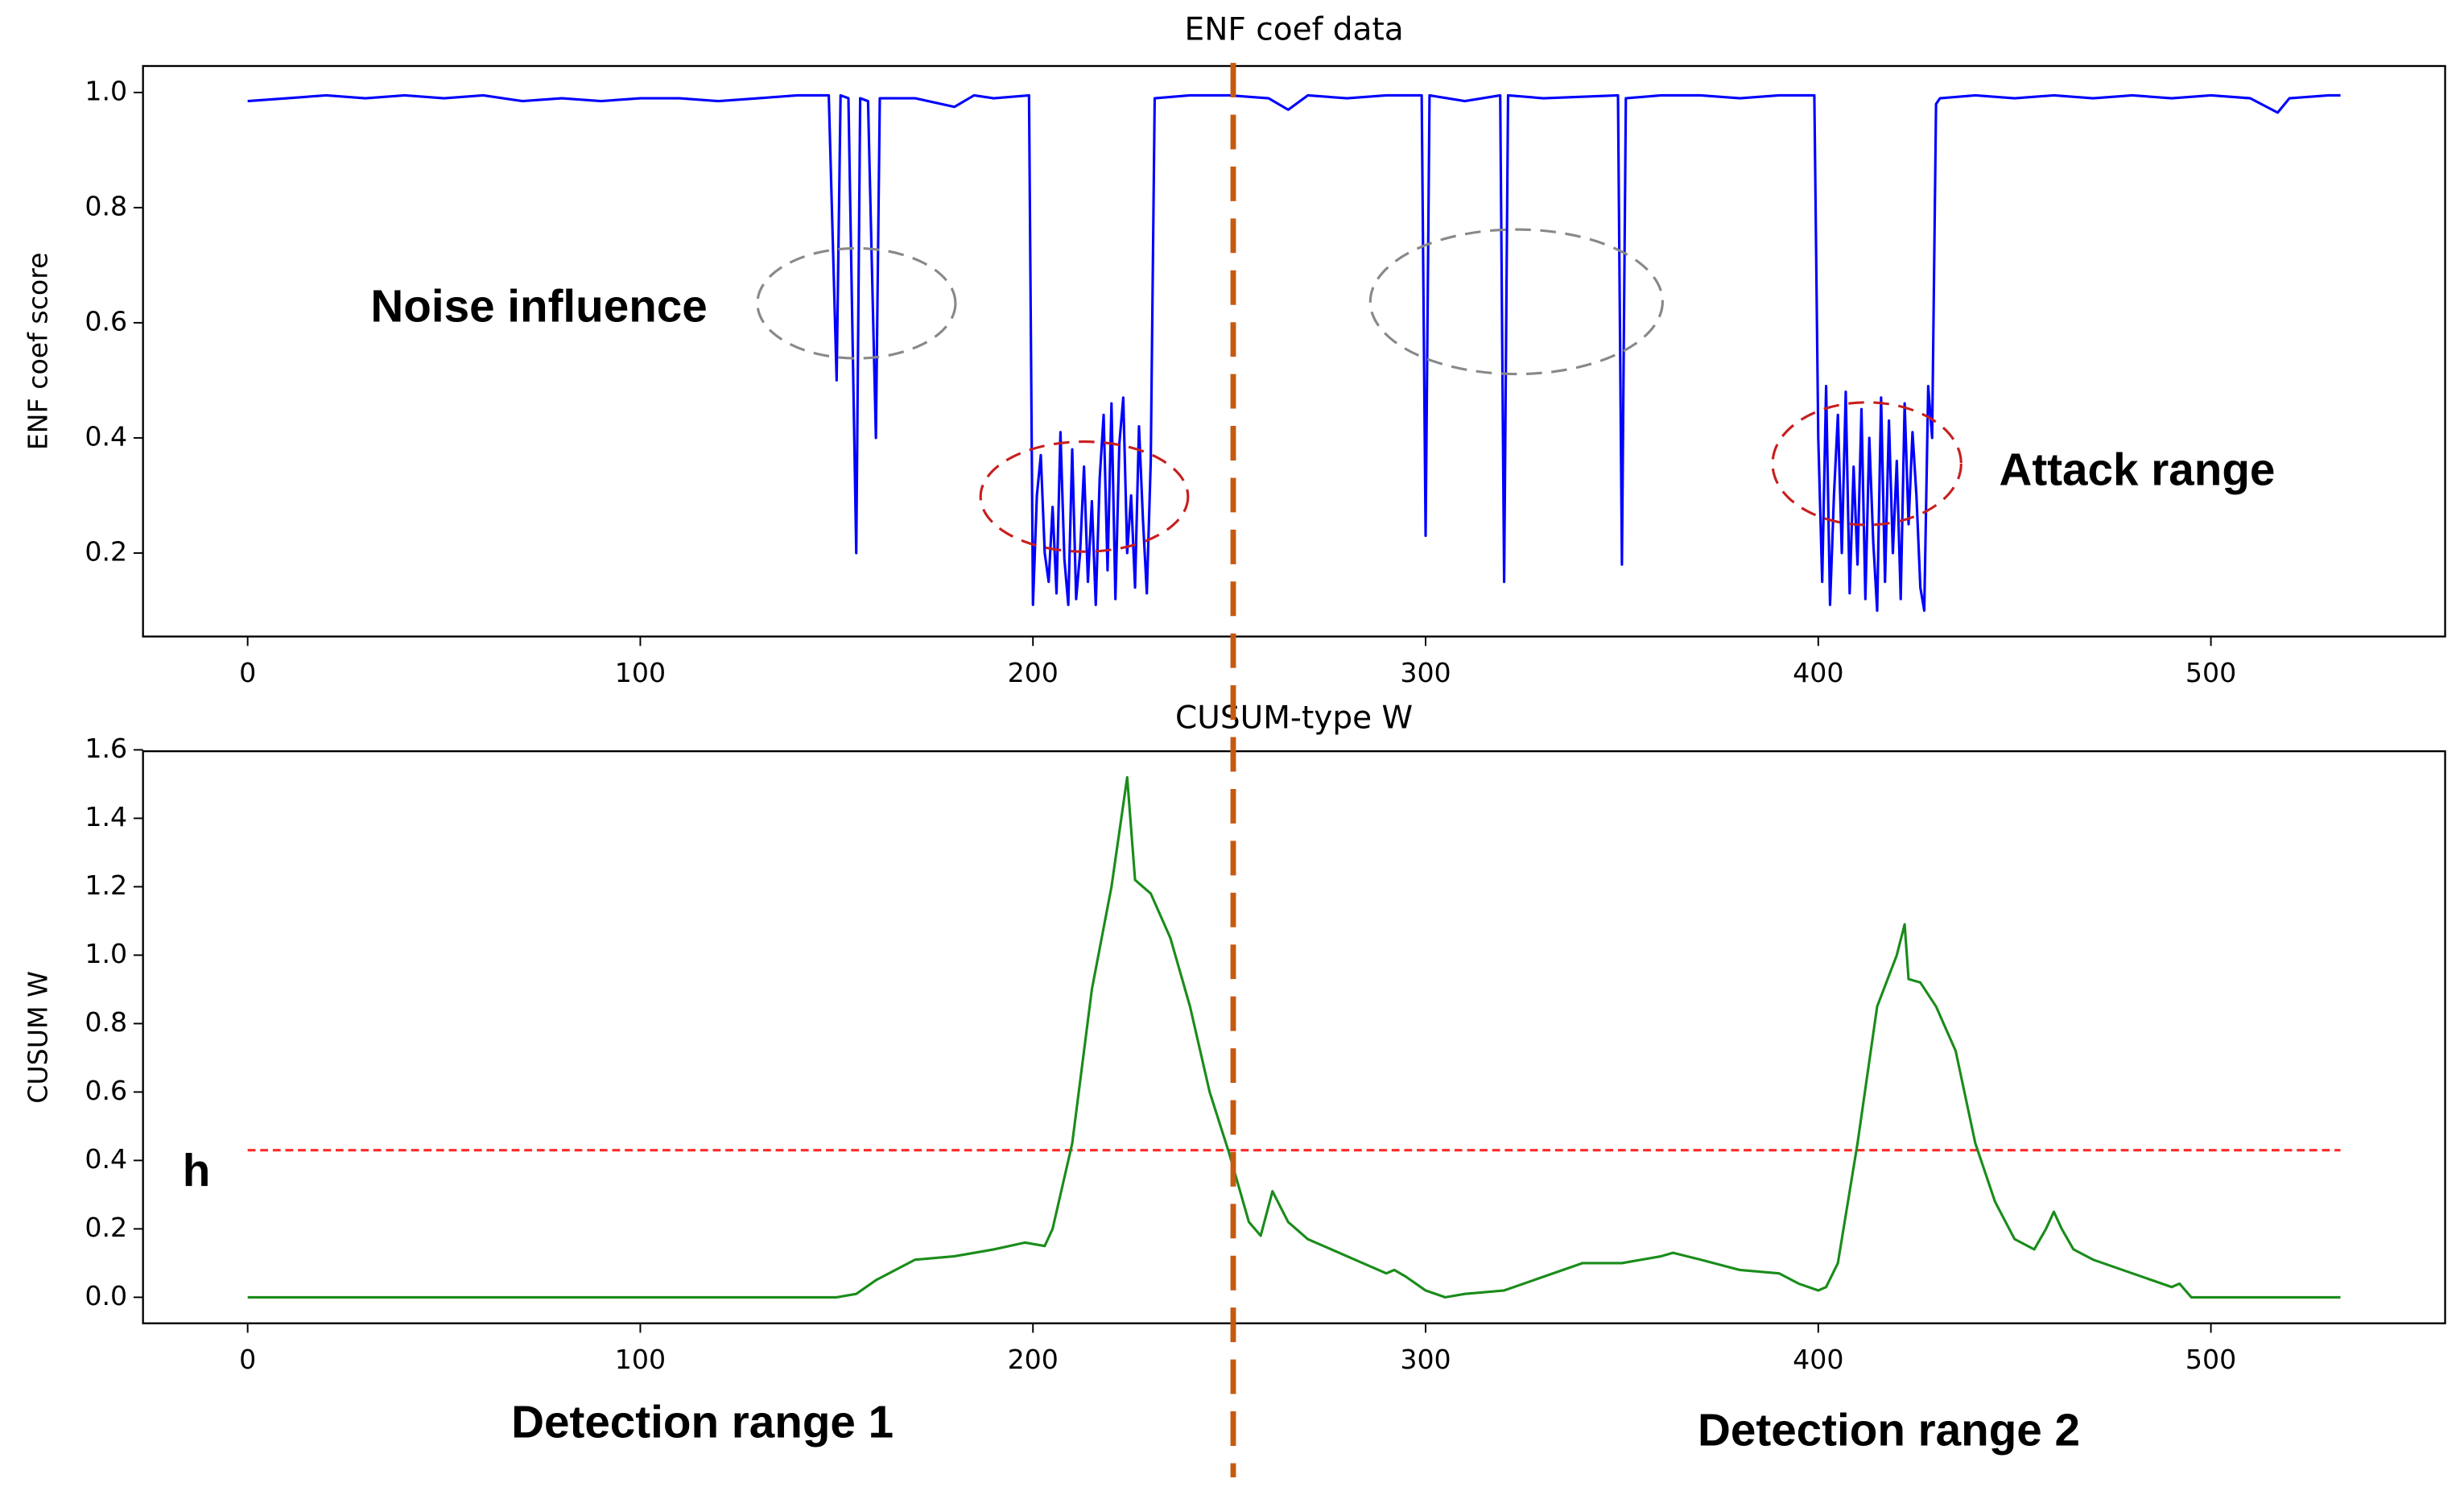 This screenshot has height=1491, width=2464. I want to click on chart-title: CUSUM-type W, so click(1294, 719).